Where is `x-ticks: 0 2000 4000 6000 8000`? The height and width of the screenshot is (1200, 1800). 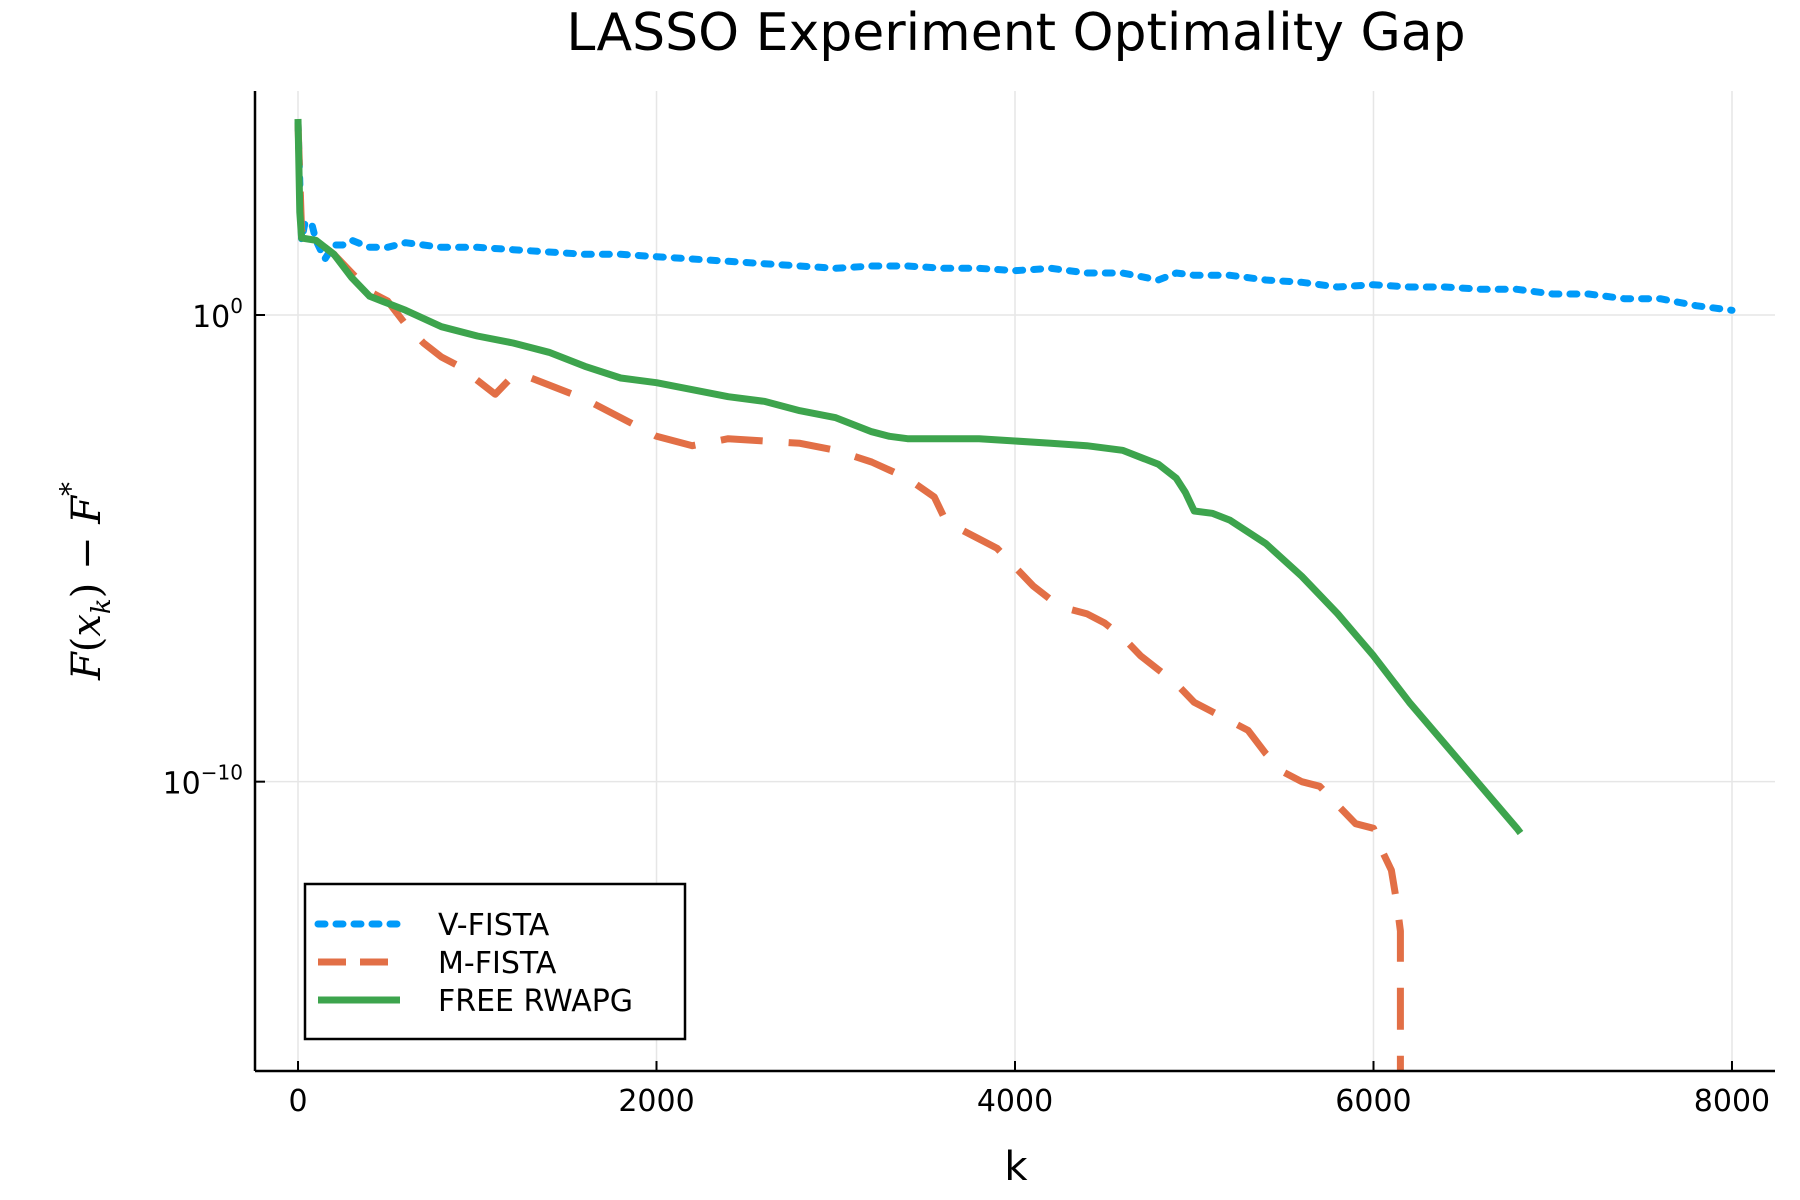
x-ticks: 0 2000 4000 6000 8000 is located at coordinates (1029, 1090).